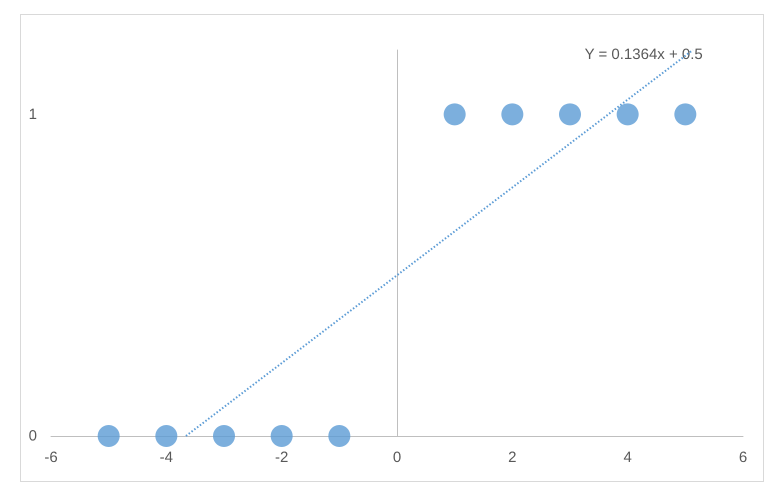 This screenshot has height=501, width=784. What do you see at coordinates (397, 457) in the screenshot?
I see `x-tick-label: 0` at bounding box center [397, 457].